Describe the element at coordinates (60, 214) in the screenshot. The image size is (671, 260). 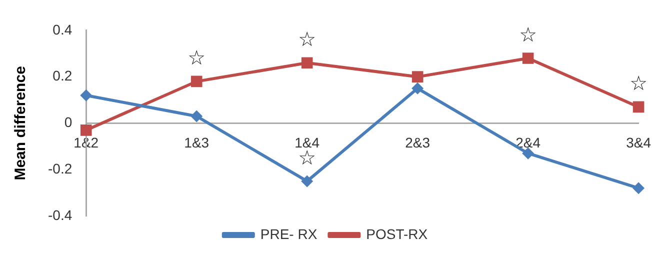
I see `y-tick-label: -0.4` at that location.